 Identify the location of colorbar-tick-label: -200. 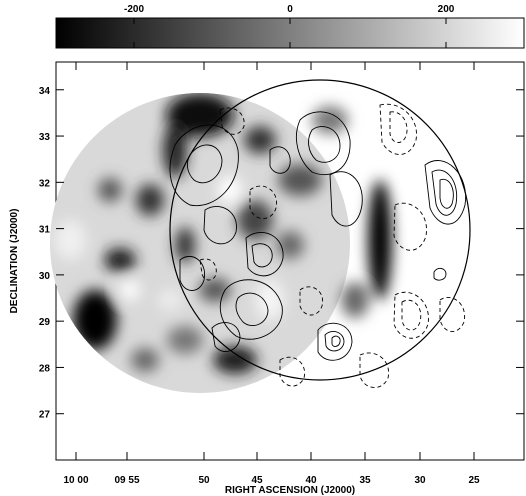
(134, 9).